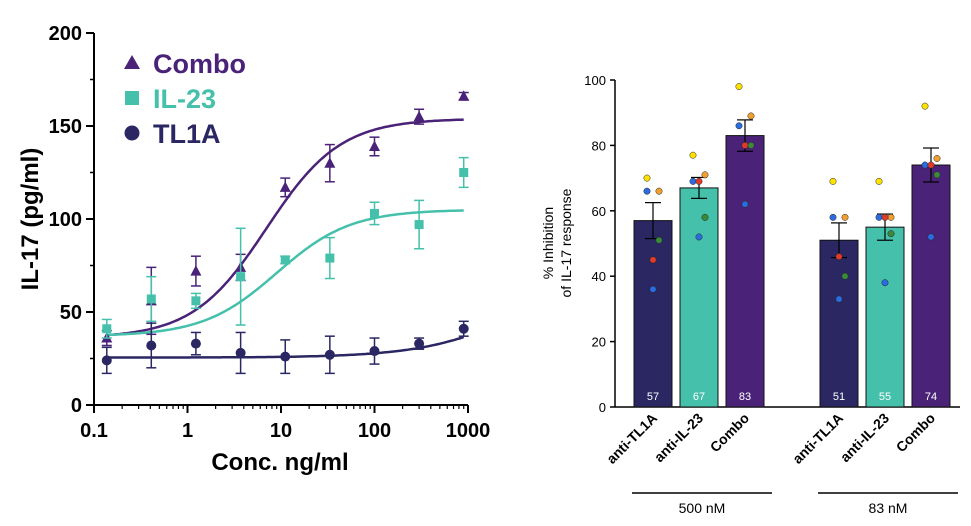 The height and width of the screenshot is (526, 971). Describe the element at coordinates (839, 397) in the screenshot. I see `bar-value-label: 51` at that location.